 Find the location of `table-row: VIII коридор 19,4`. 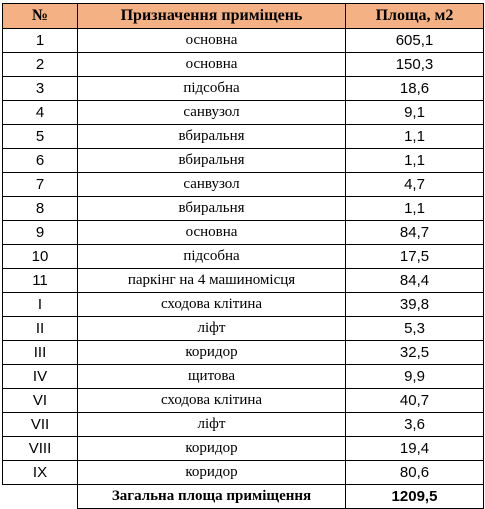

table-row: VIII коридор 19,4 is located at coordinates (243, 448).